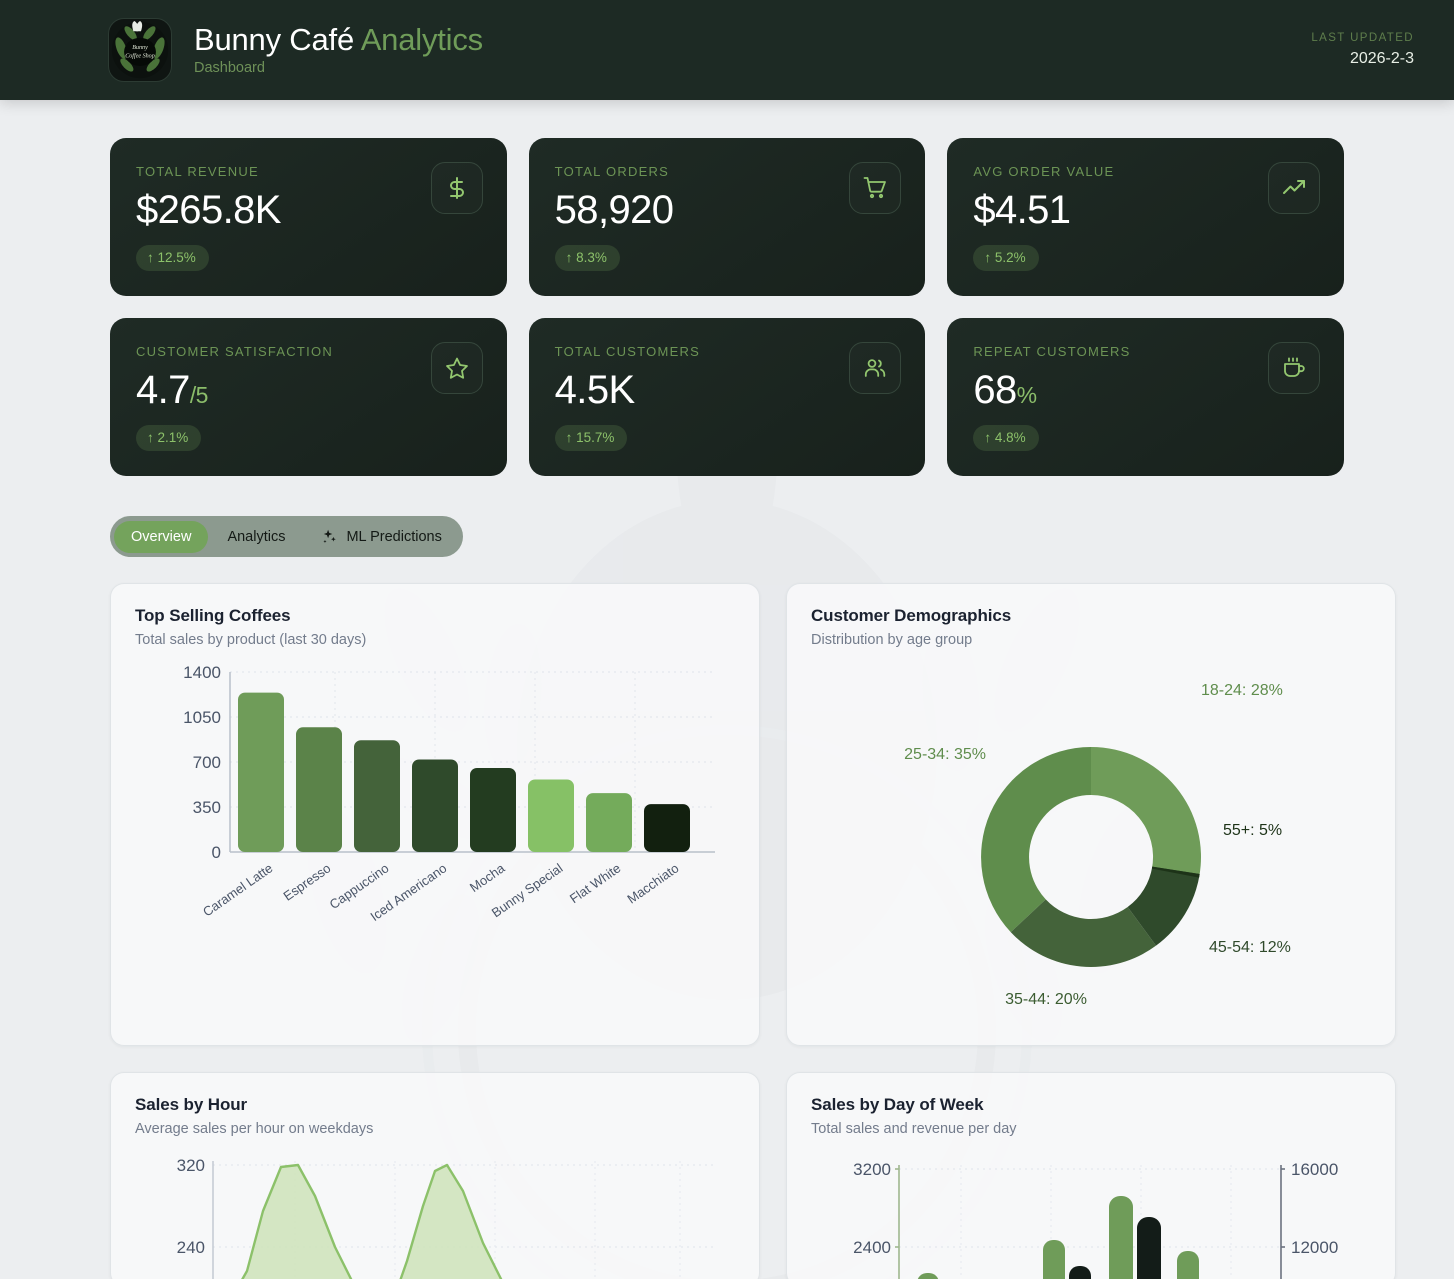 Image resolution: width=1454 pixels, height=1279 pixels. Describe the element at coordinates (1091, 1215) in the screenshot. I see `bar-chart-sales-by-day: 3200 2400 16000 12000` at that location.